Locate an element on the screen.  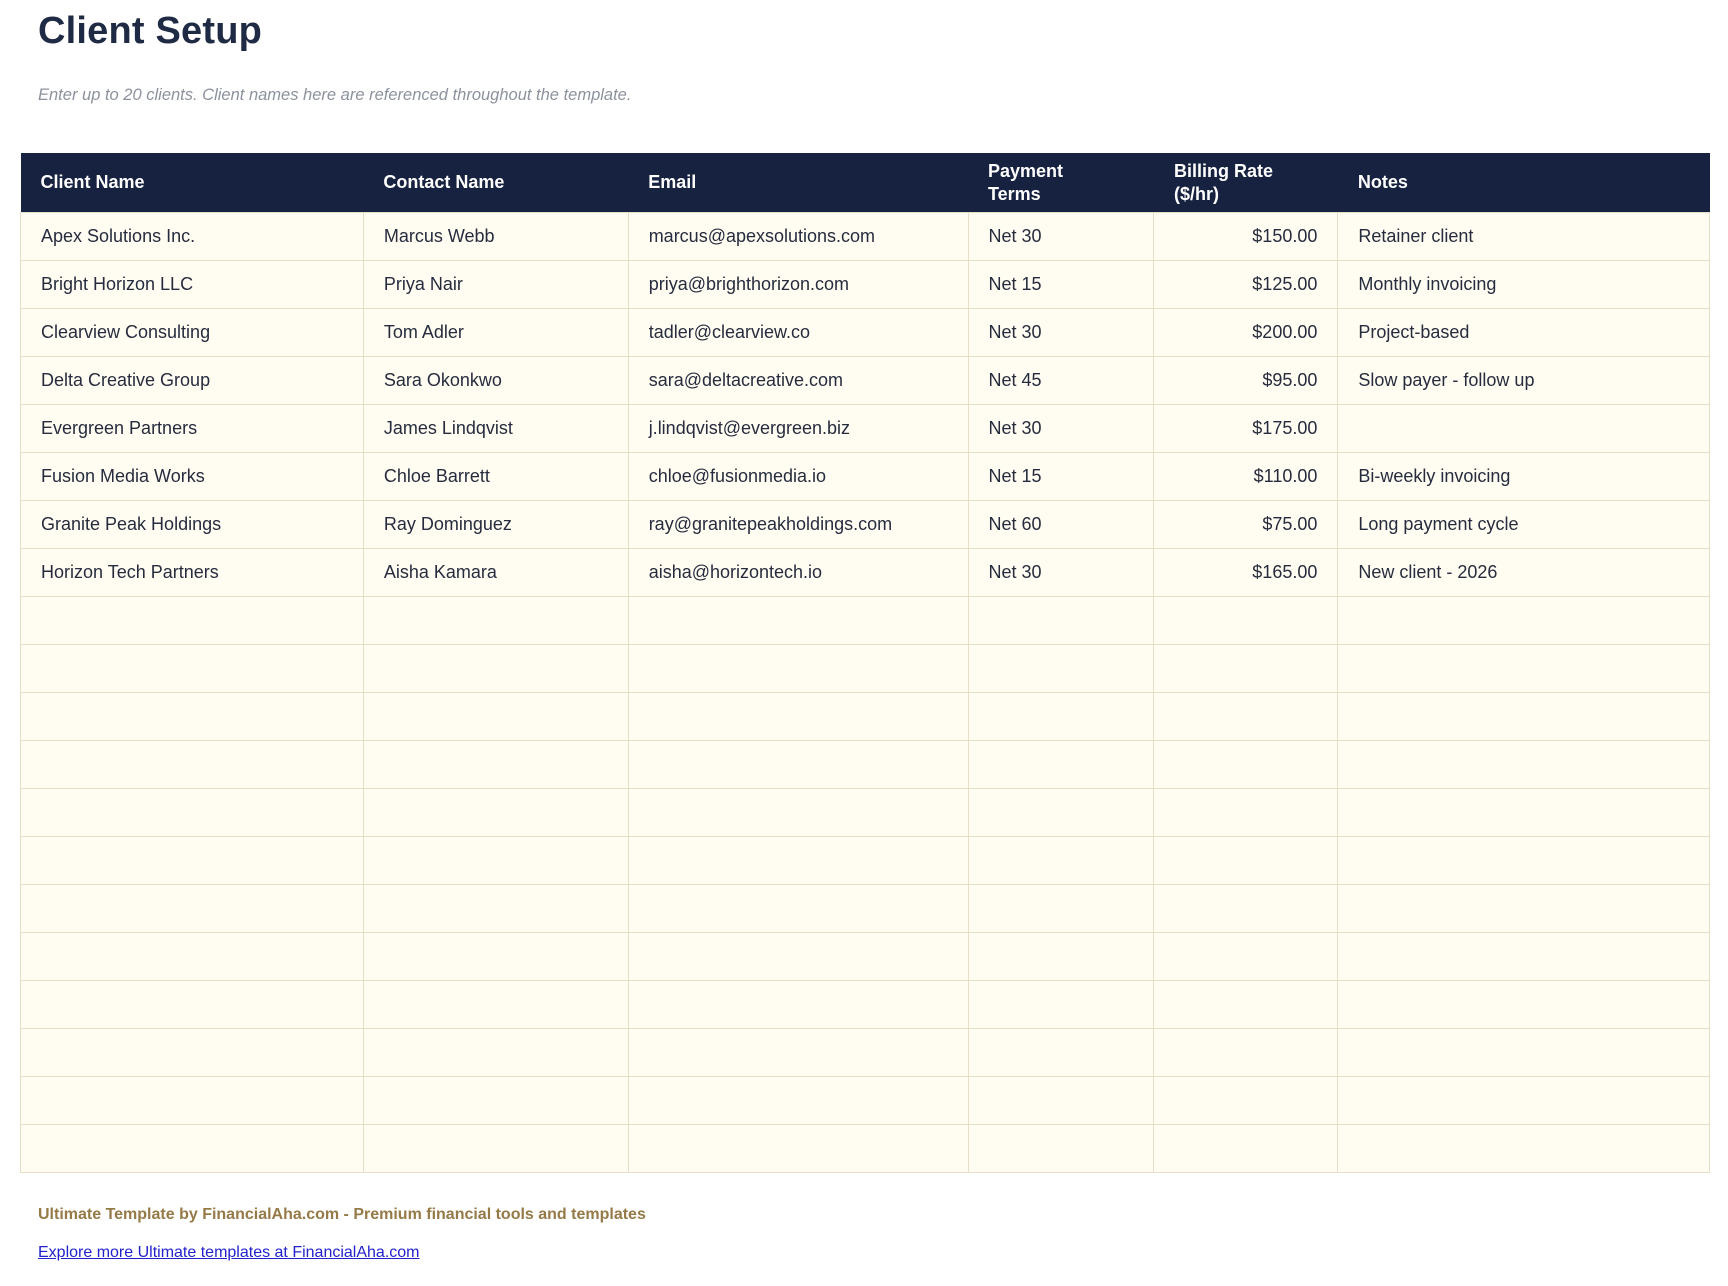
cell-notes: Slow payer - follow up is located at coordinates (1523, 380).